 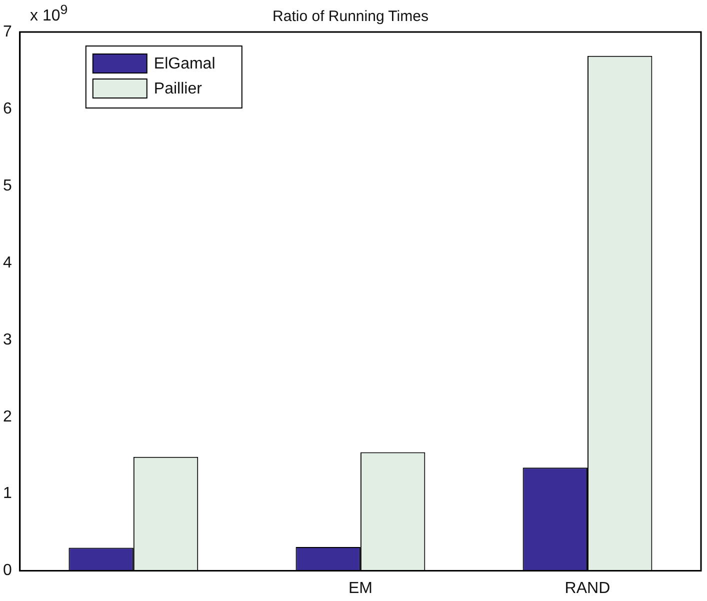 I want to click on legend-label: ElGamal, so click(x=185, y=63).